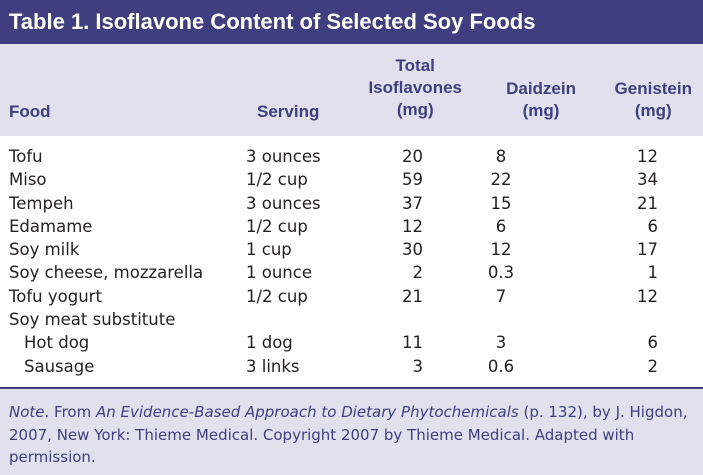  Describe the element at coordinates (288, 111) in the screenshot. I see `column-header-serving: Serving` at that location.